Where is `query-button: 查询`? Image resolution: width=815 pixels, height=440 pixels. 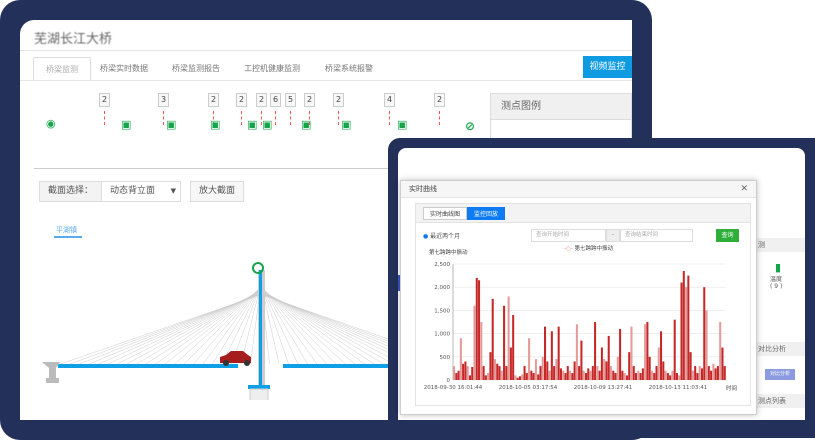 query-button: 查询 is located at coordinates (727, 235).